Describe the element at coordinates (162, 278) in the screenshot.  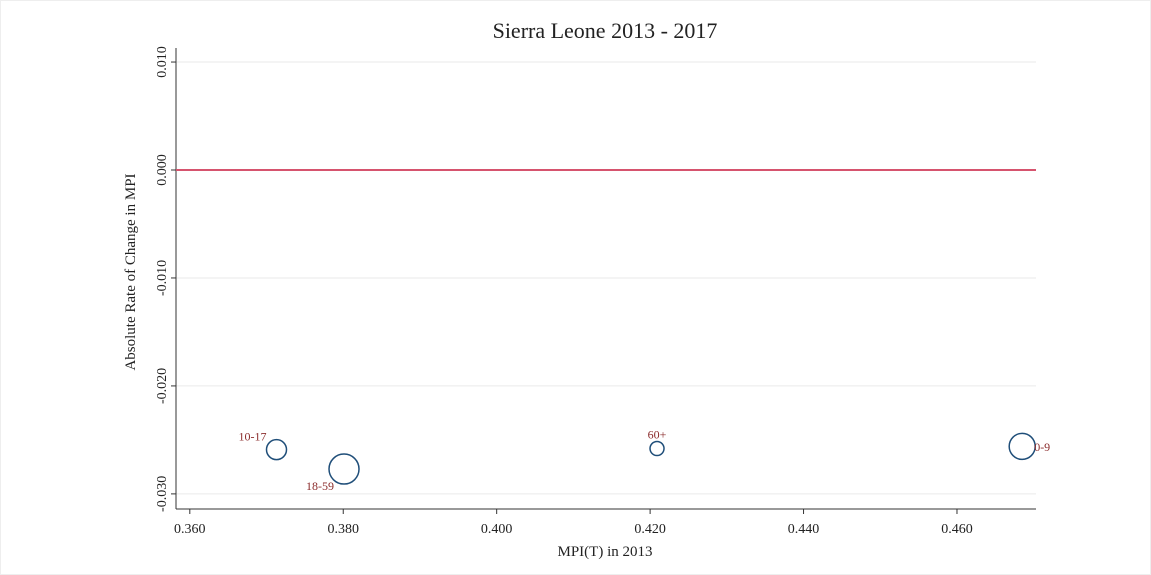
I see `y-tick-label: -0.010` at that location.